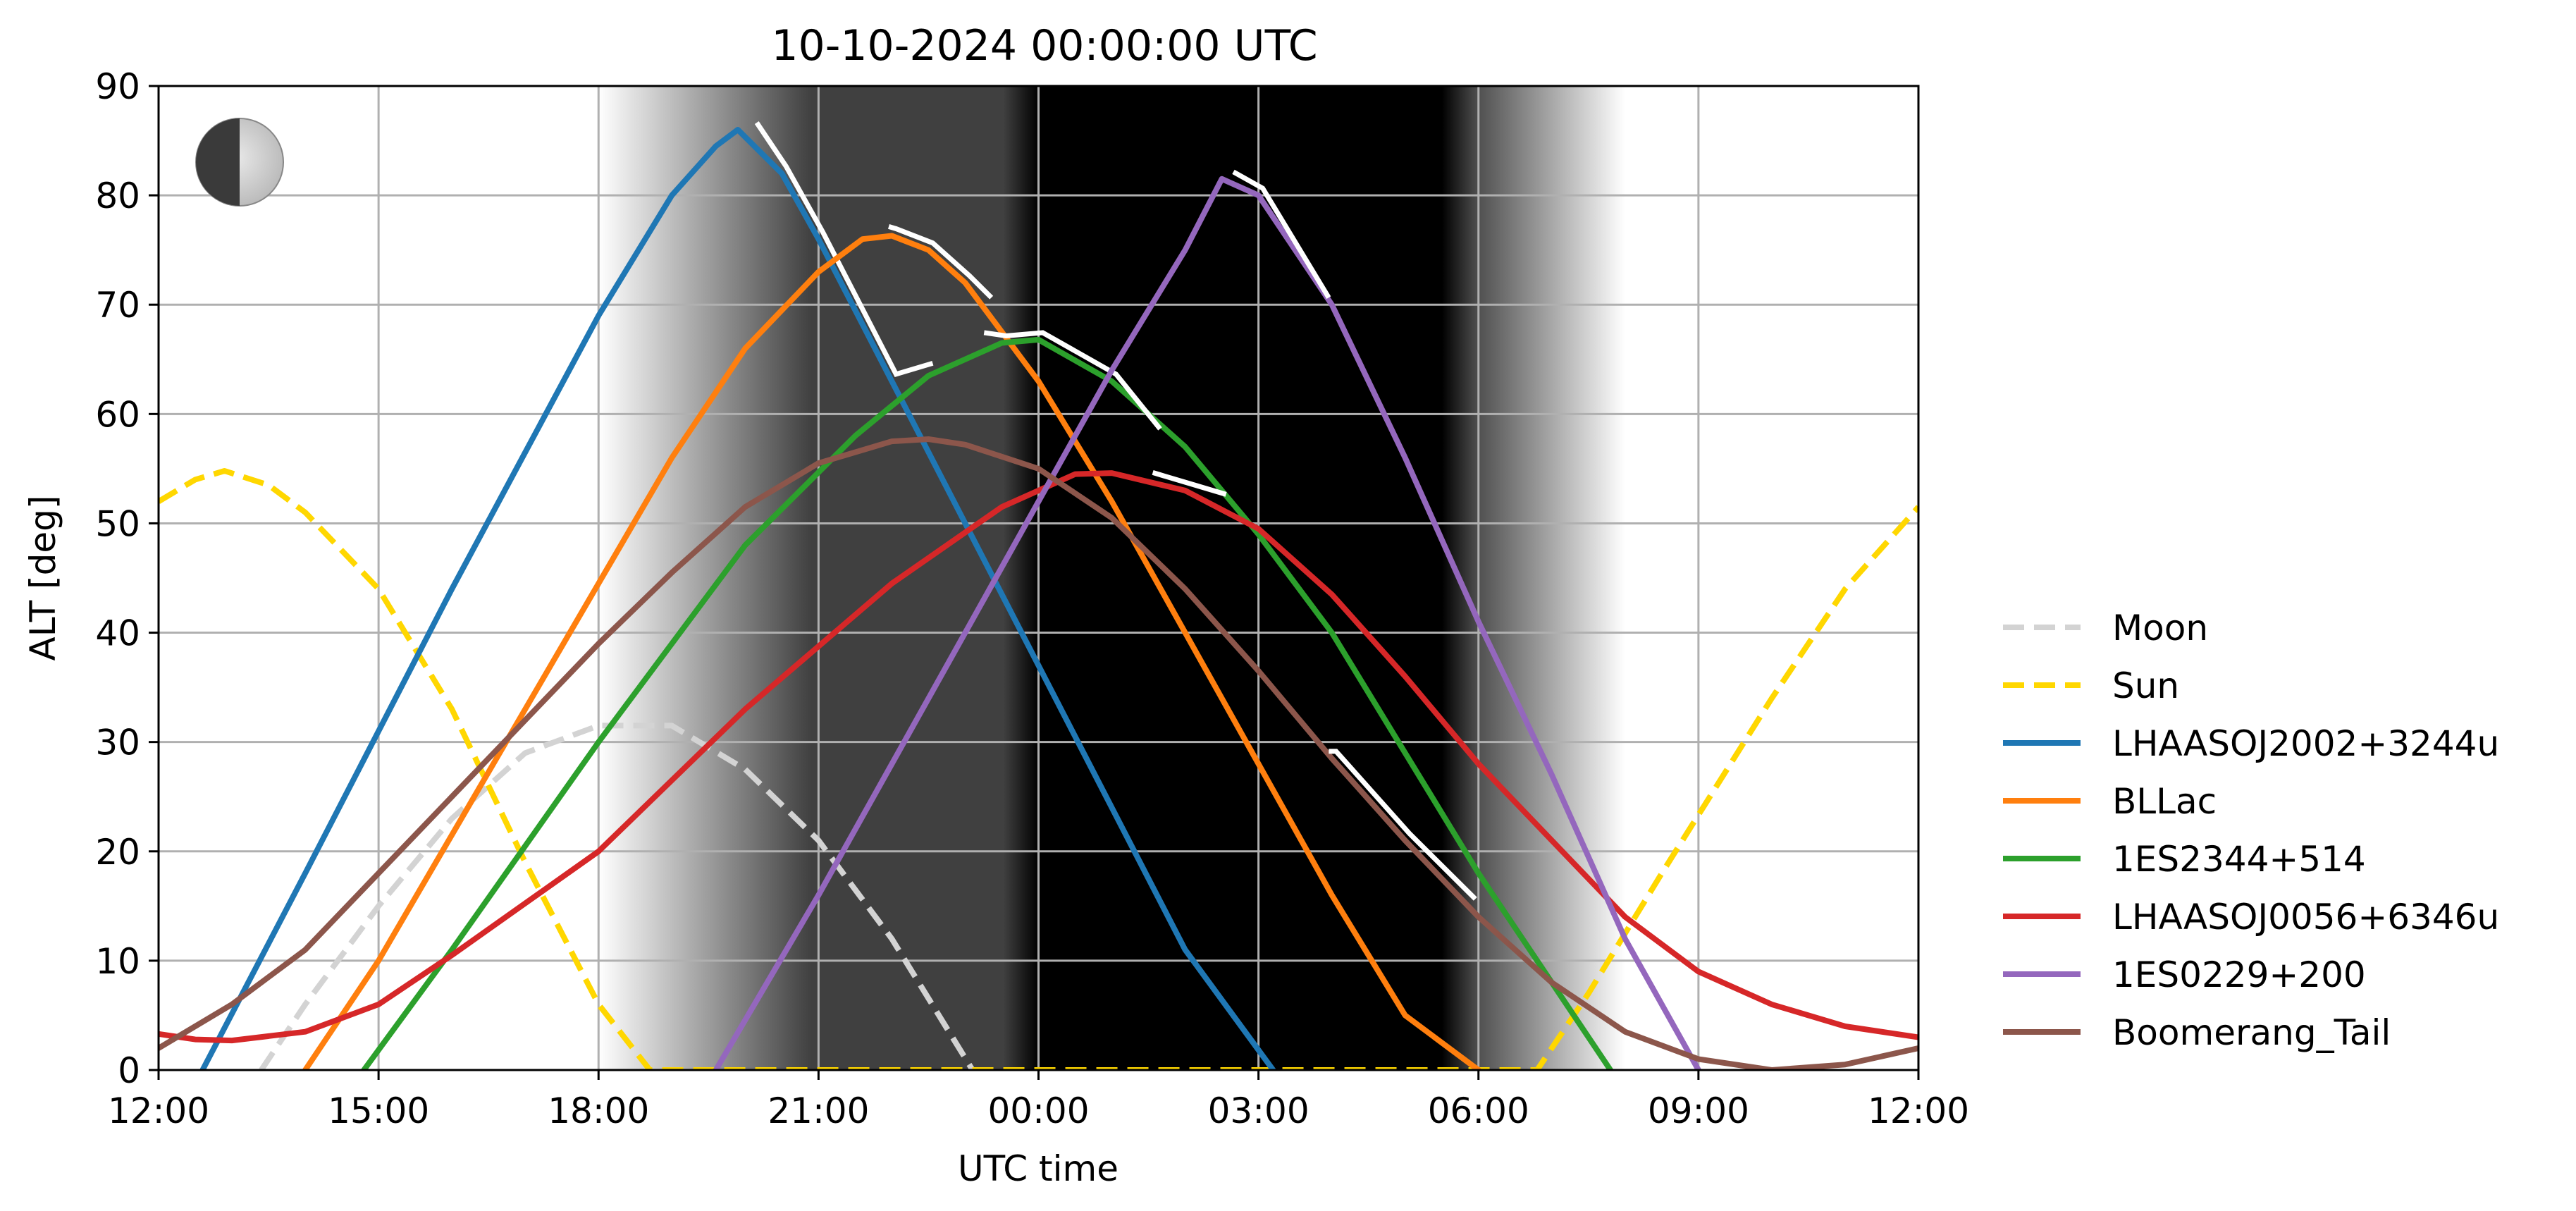  What do you see at coordinates (117, 523) in the screenshot?
I see `y-tick-label: 50` at bounding box center [117, 523].